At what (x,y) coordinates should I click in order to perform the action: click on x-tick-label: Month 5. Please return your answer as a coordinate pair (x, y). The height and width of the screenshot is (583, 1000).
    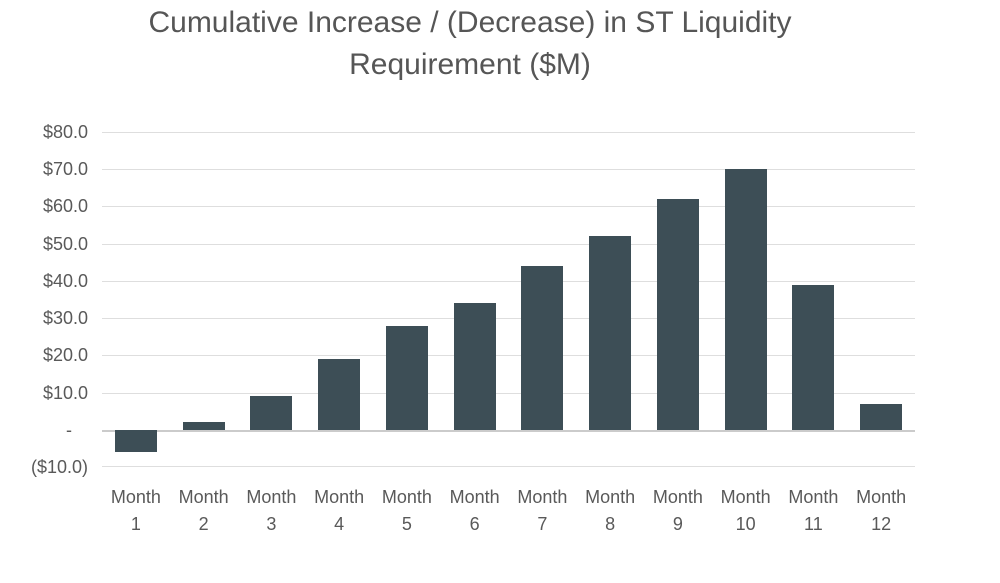
    Looking at the image, I should click on (406, 510).